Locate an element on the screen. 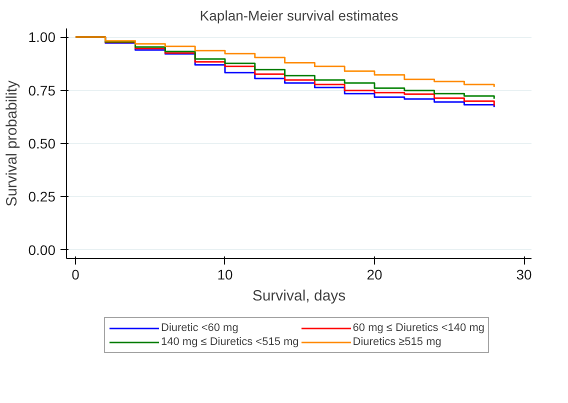  legend-label: Diuretics ≥515 mg is located at coordinates (397, 342).